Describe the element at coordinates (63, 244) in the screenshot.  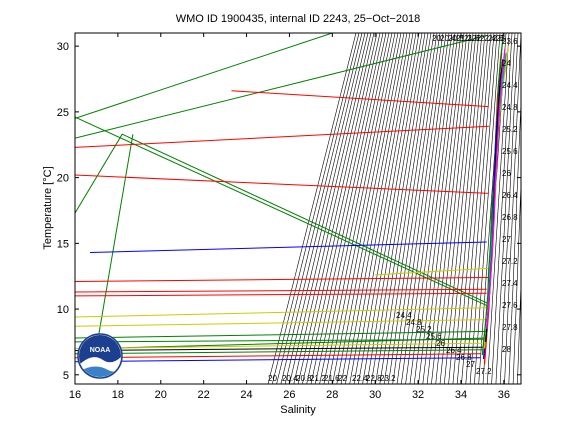
I see `y-tick-label: 15` at that location.